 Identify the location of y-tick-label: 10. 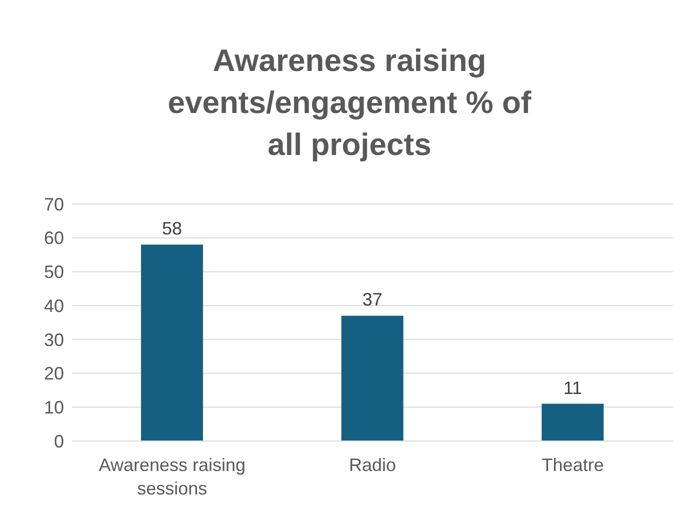
(54, 408).